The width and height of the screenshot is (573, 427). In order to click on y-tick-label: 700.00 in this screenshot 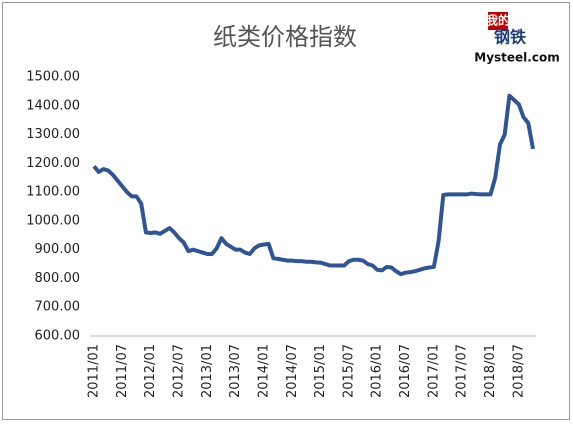, I will do `click(58, 307)`.